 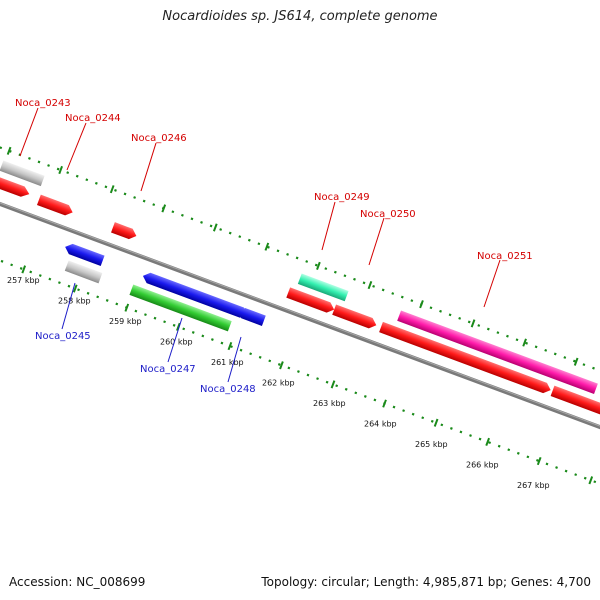 What do you see at coordinates (77, 582) in the screenshot?
I see `accession-label: Accession: NC_008699` at bounding box center [77, 582].